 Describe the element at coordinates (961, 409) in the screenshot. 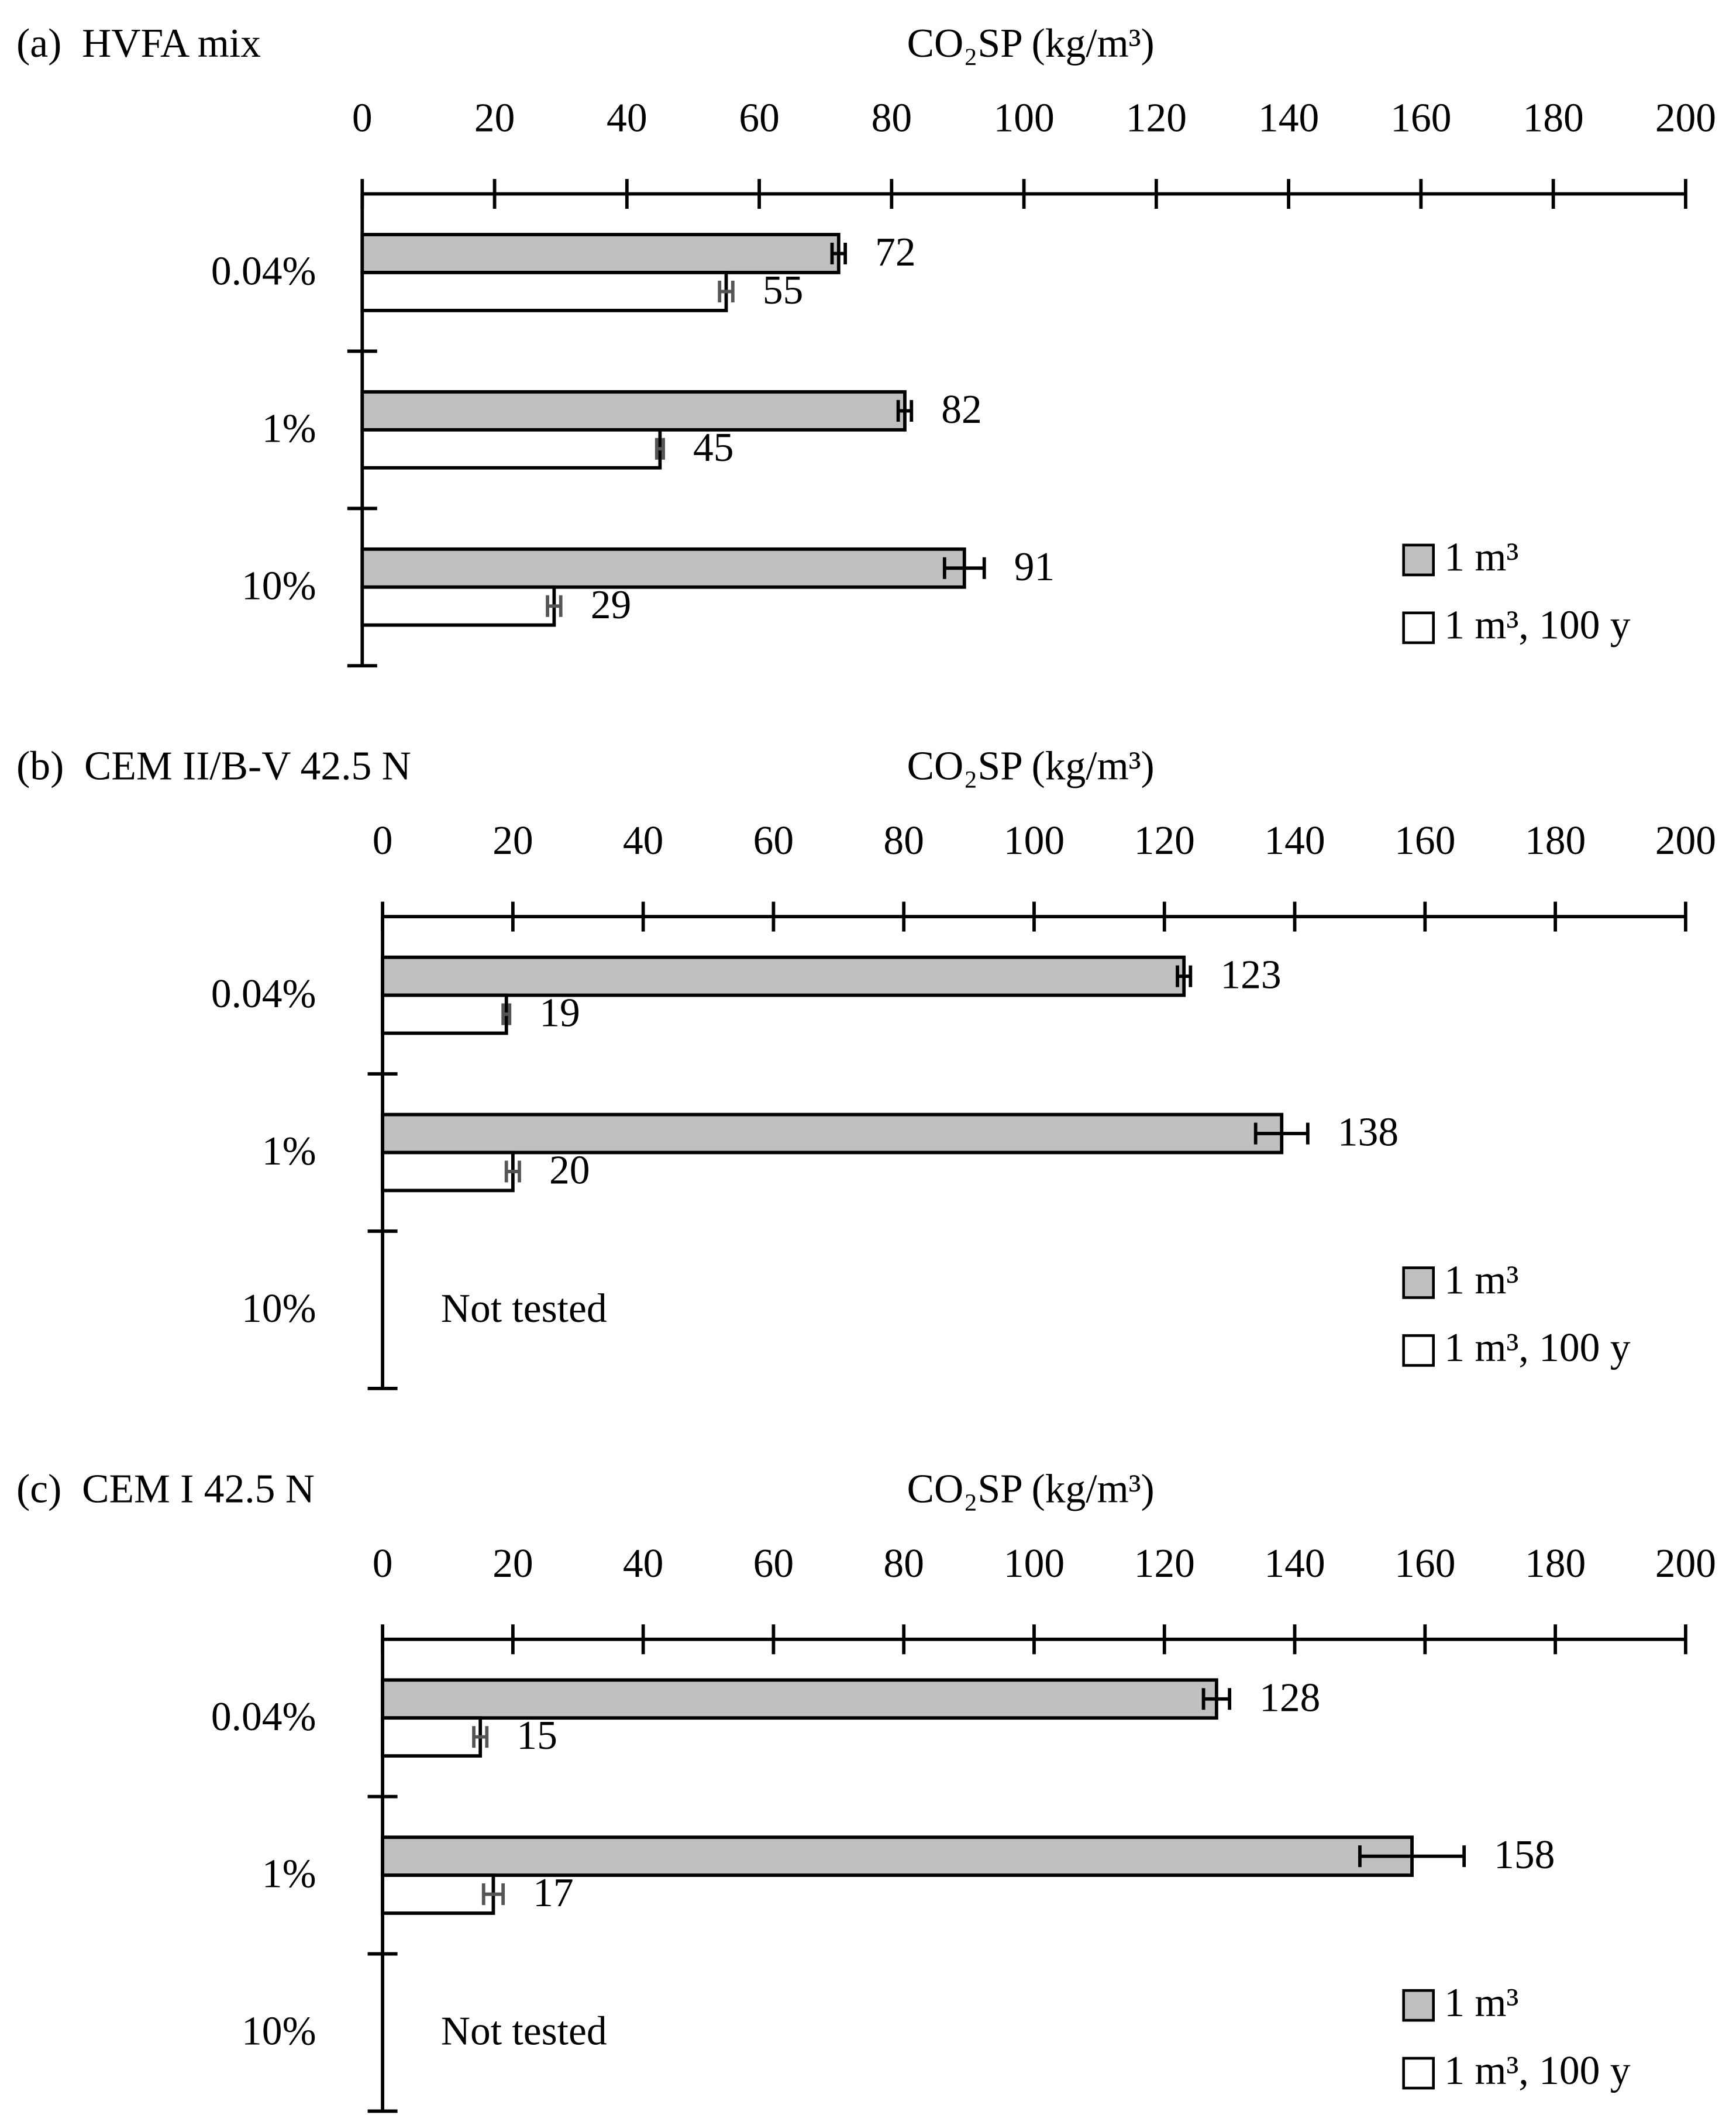

I see `value-label: 82` at that location.